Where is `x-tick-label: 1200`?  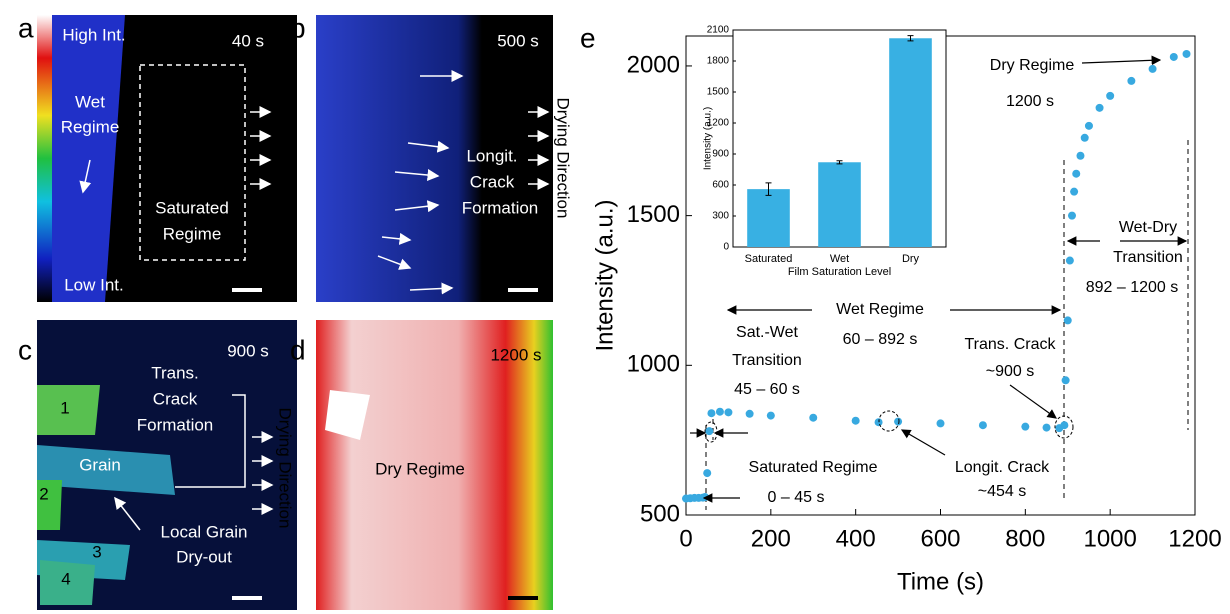 x-tick-label: 1200 is located at coordinates (1194, 538).